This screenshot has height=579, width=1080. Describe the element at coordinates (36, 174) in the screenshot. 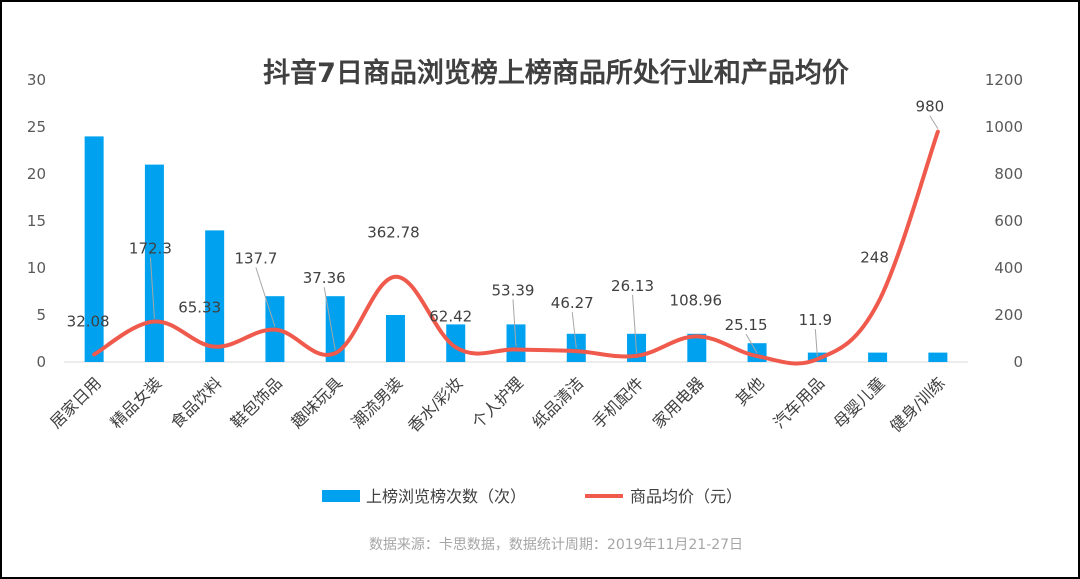

I see `left-tick-label: 20` at that location.